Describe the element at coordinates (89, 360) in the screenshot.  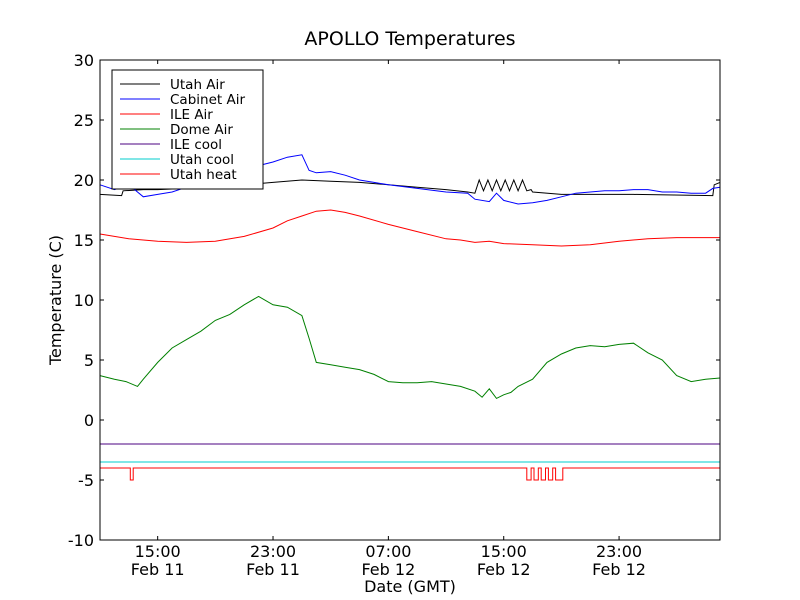
I see `y-tick-label: 5` at that location.